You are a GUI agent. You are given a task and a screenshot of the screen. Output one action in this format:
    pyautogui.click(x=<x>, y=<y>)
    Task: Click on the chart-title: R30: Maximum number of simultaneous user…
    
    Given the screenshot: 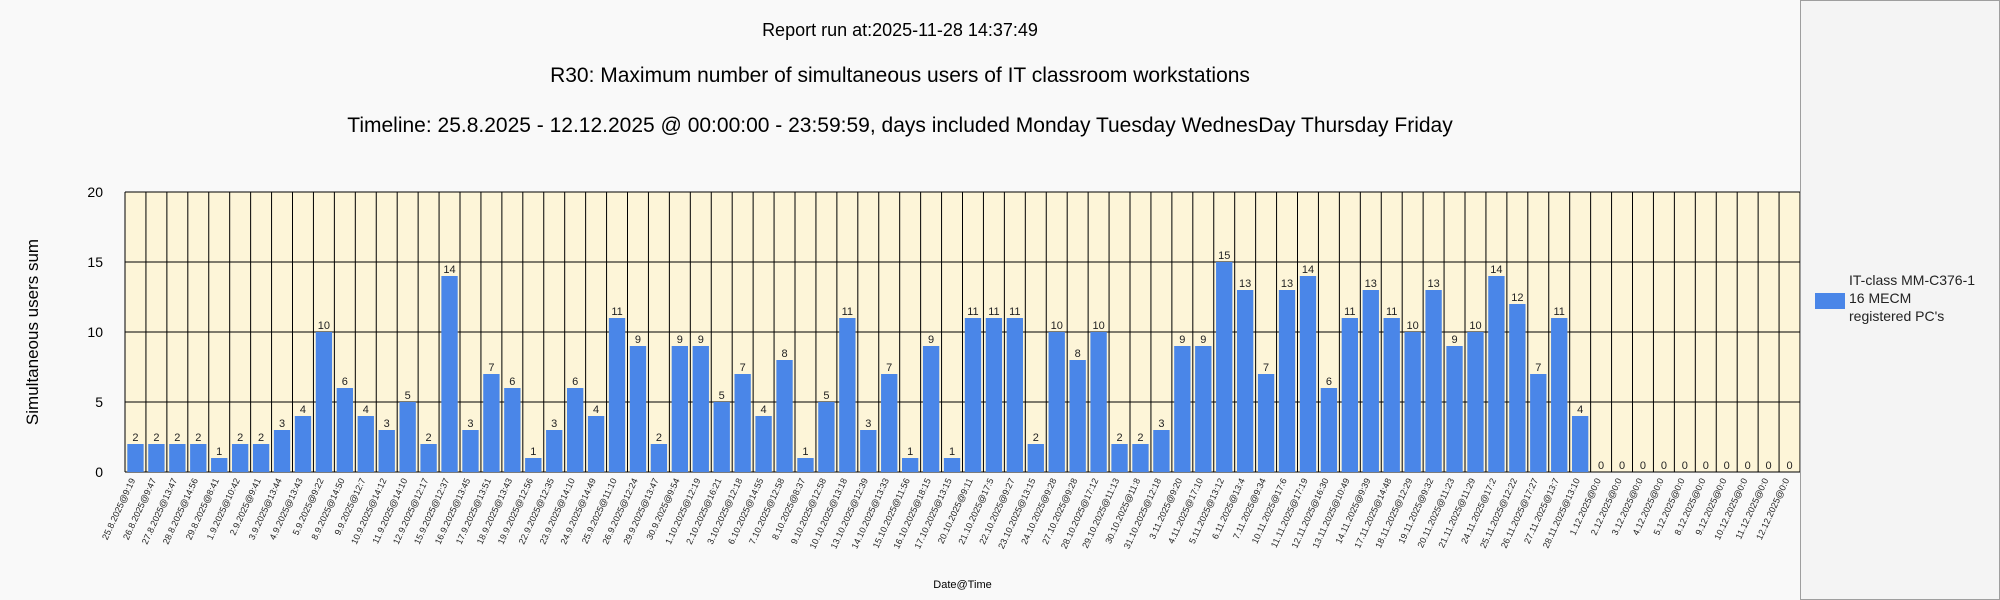 What is the action you would take?
    pyautogui.click(x=900, y=75)
    